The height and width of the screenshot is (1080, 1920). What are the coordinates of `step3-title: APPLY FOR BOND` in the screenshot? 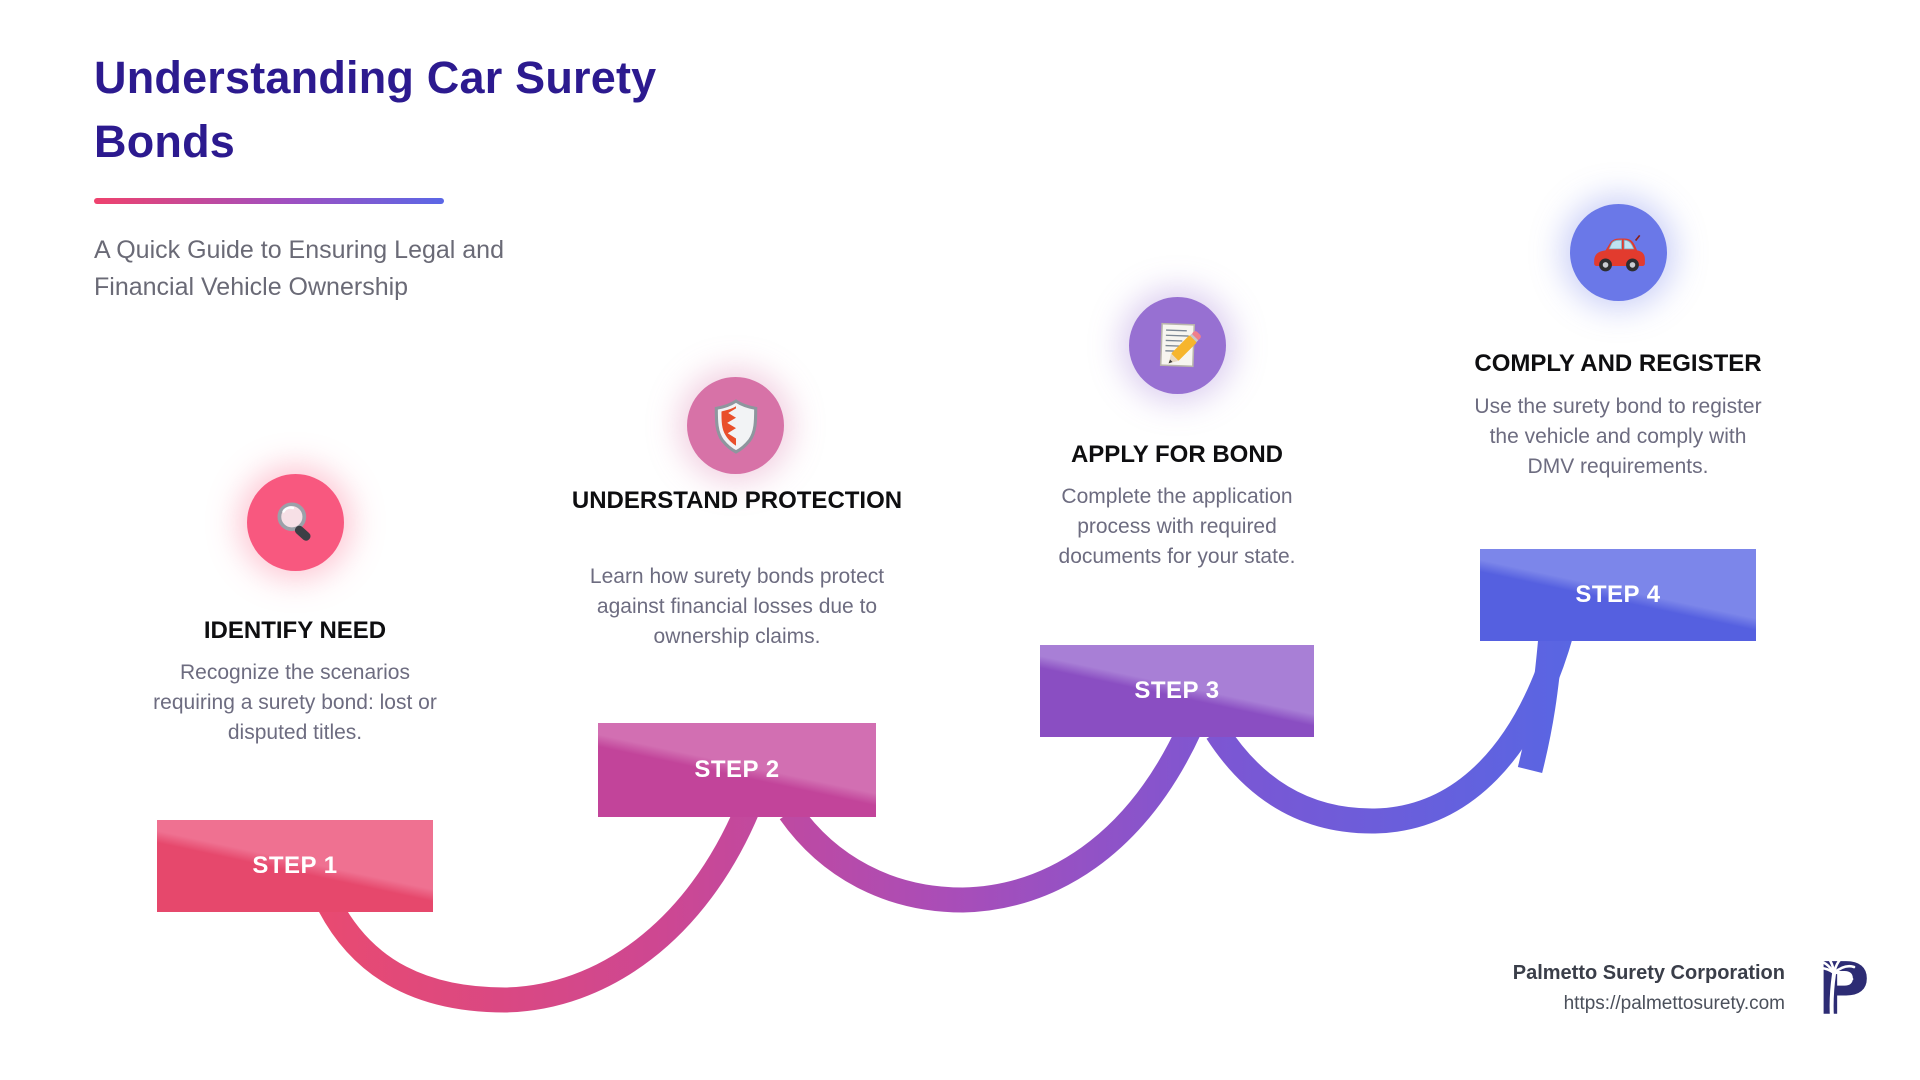 It's located at (1177, 454).